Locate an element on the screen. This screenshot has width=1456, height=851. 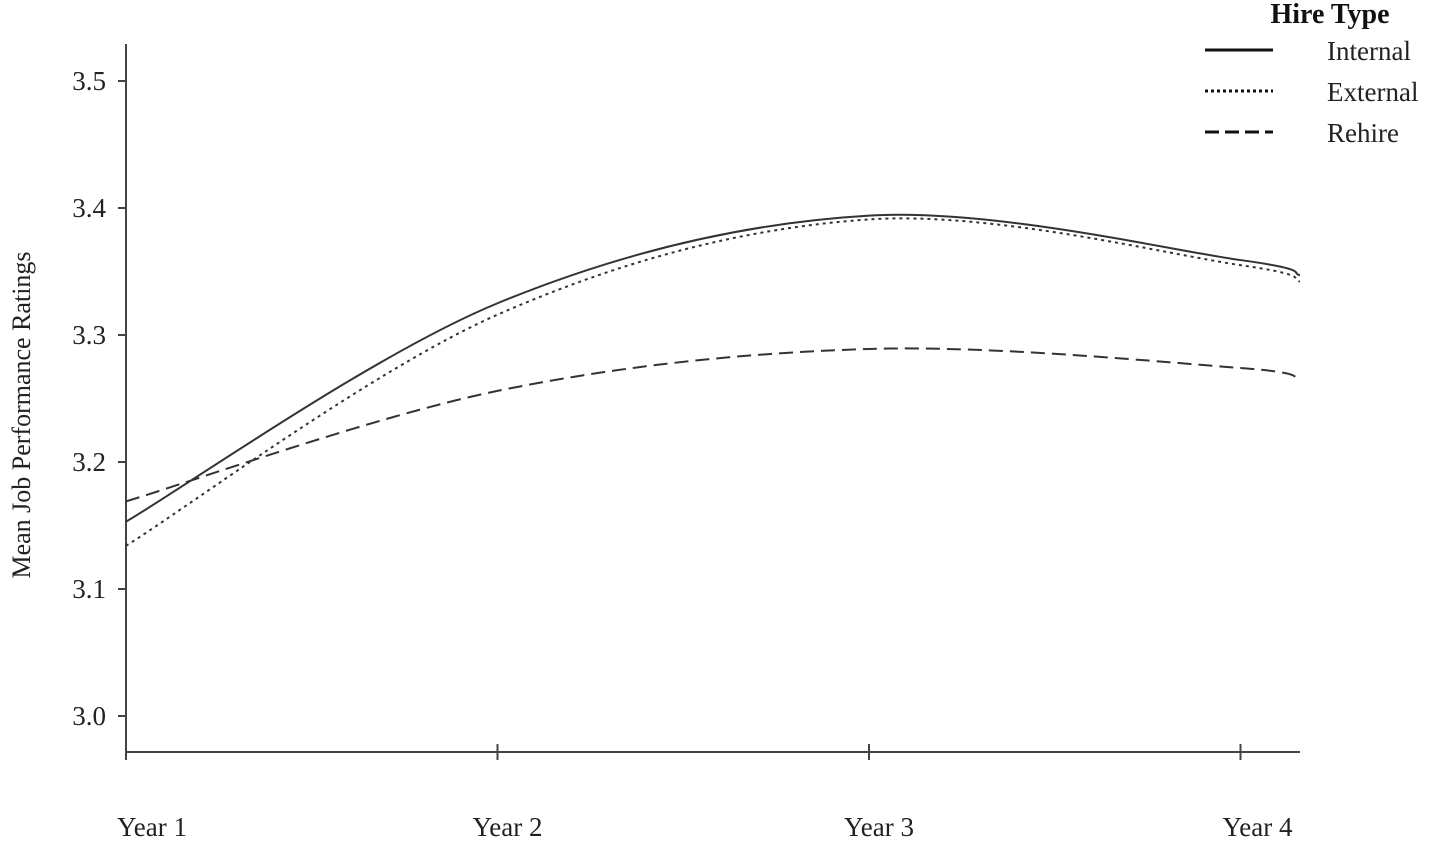
y-tick-label: 3.4 is located at coordinates (89, 208).